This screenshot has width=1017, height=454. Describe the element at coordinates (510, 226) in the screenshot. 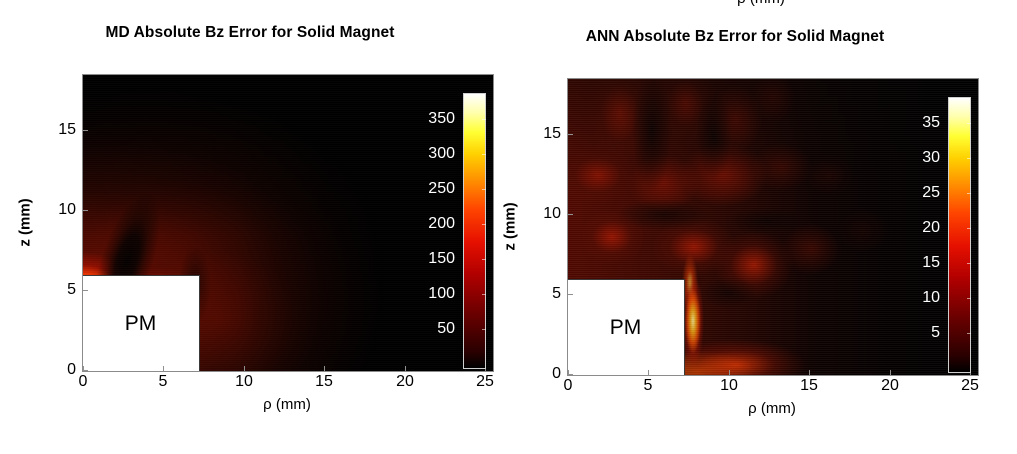

I see `ann-yaxis-label: z (mm)` at that location.